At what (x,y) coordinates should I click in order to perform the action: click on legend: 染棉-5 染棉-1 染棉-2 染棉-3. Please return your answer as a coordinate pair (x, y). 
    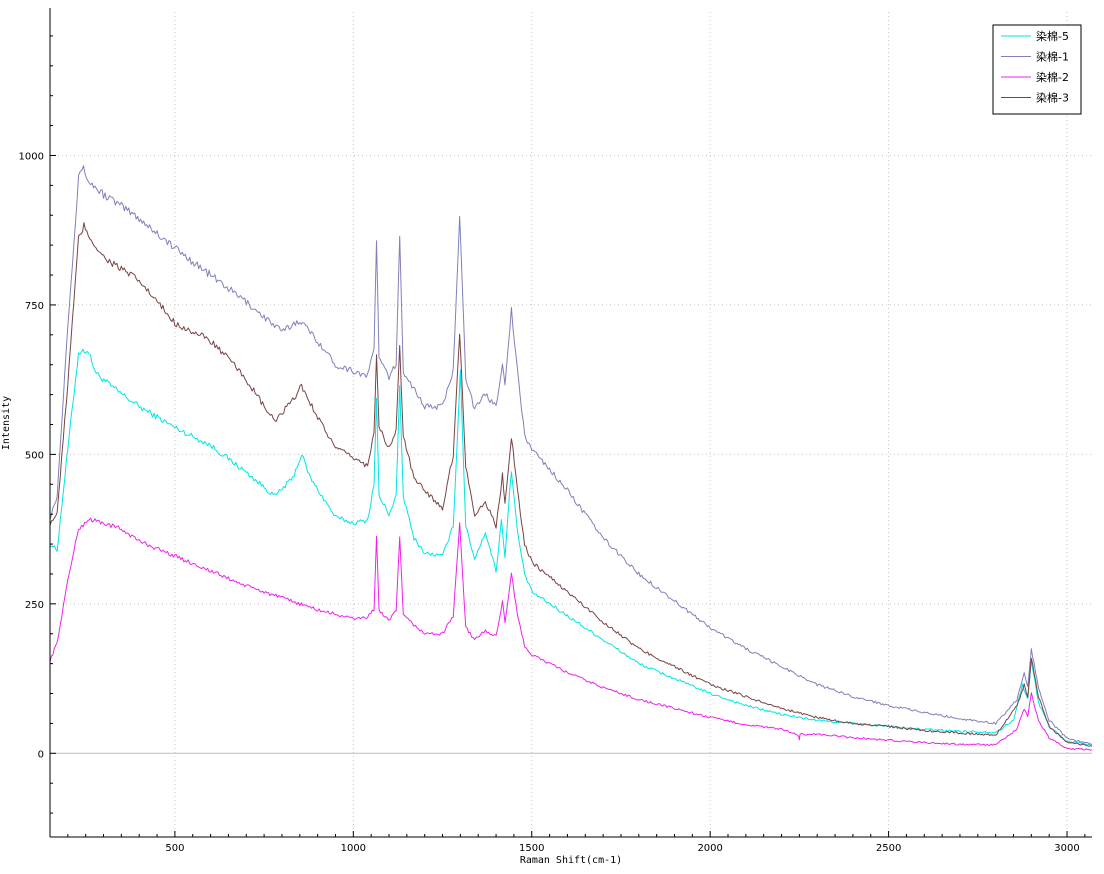
    Looking at the image, I should click on (1037, 69).